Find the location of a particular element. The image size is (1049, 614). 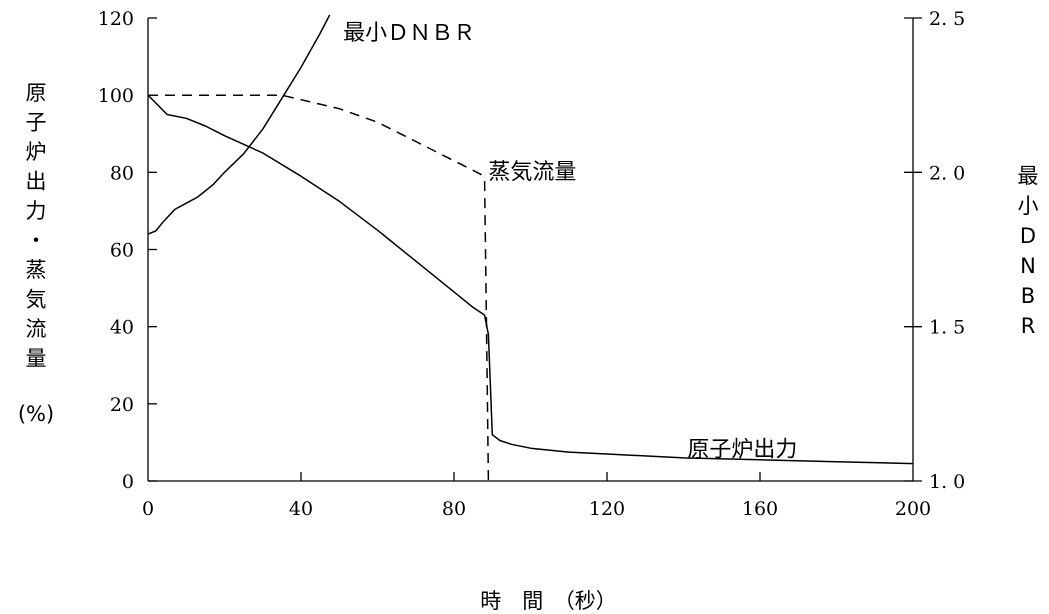

y-left-title-char: 力 is located at coordinates (36, 211).